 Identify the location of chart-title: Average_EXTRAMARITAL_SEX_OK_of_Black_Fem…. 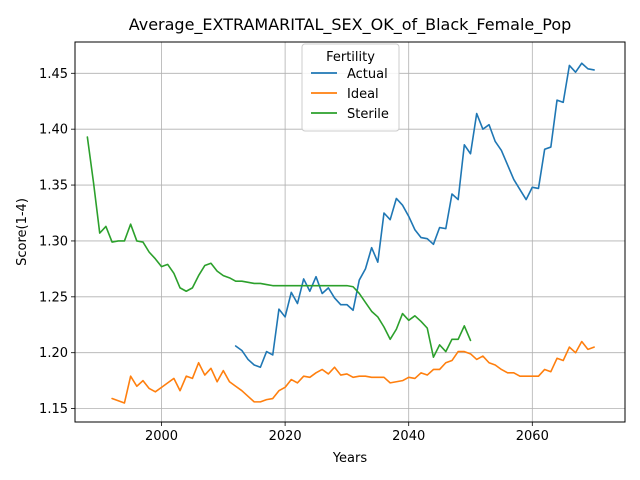
(350, 25).